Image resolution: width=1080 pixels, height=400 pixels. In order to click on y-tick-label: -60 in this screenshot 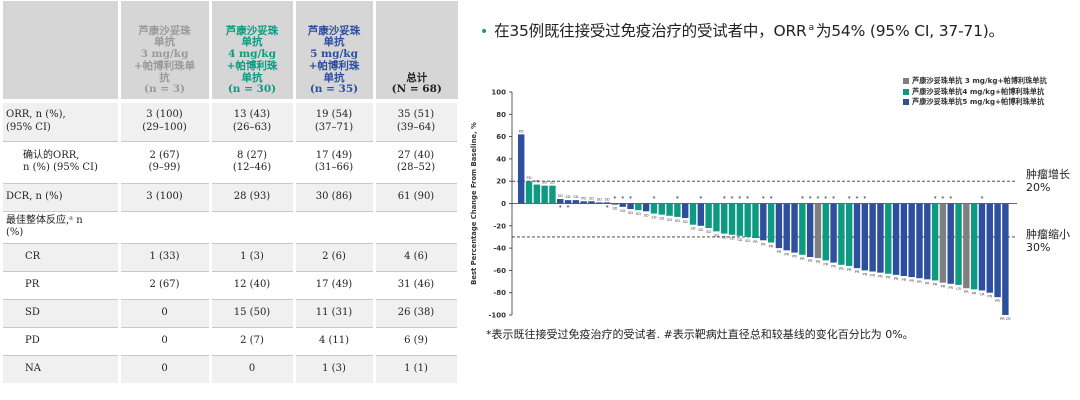, I will do `click(499, 271)`.